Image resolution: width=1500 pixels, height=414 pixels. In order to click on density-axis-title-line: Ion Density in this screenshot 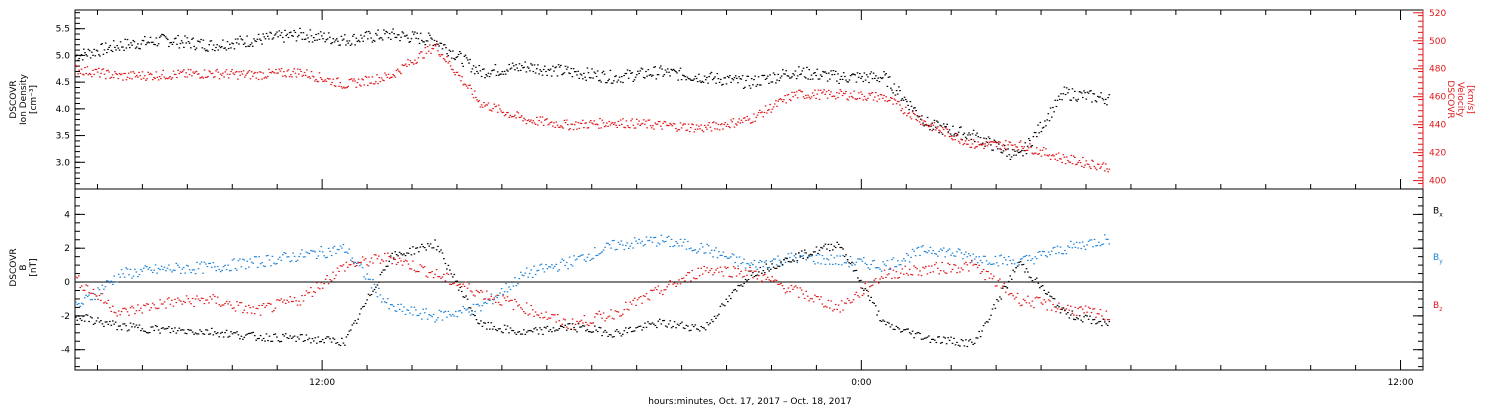, I will do `click(24, 99)`.